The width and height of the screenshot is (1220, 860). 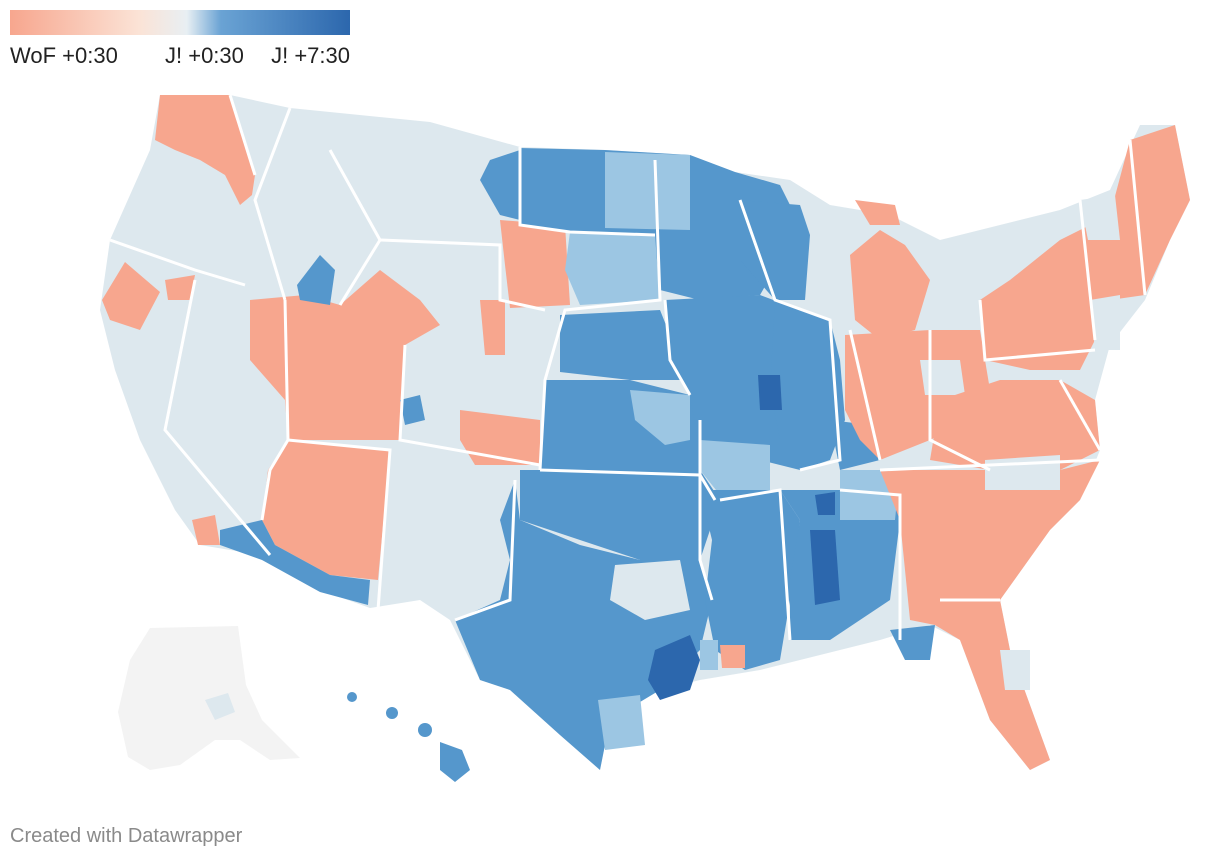 I want to click on region-hawaii-island, so click(x=352, y=697).